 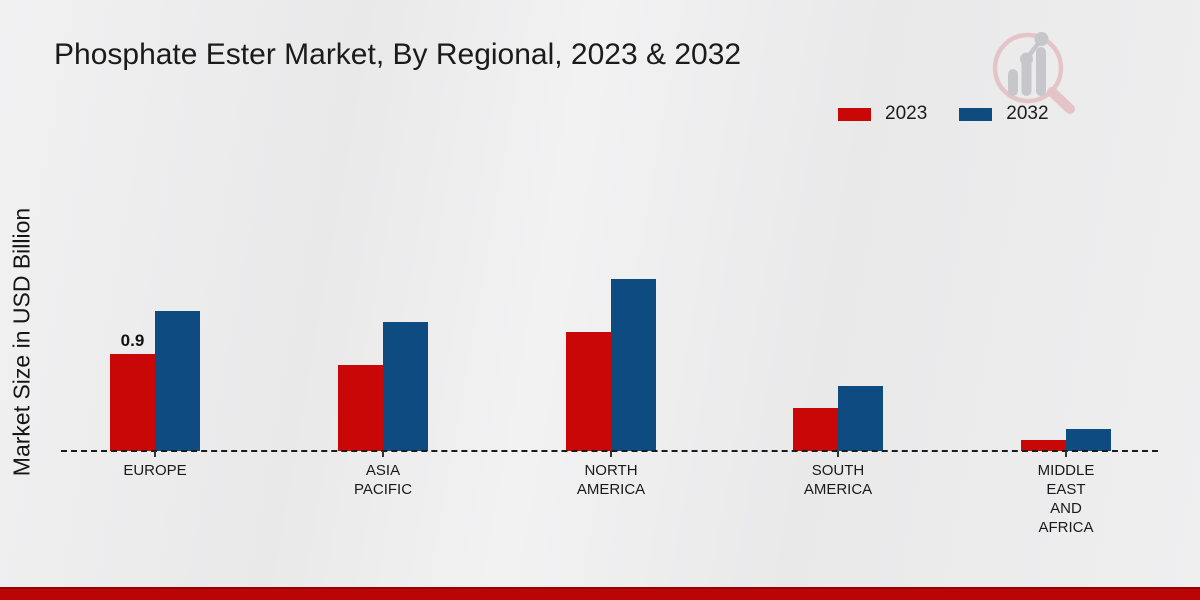 I want to click on legend-label-2023: 2023, so click(x=906, y=113).